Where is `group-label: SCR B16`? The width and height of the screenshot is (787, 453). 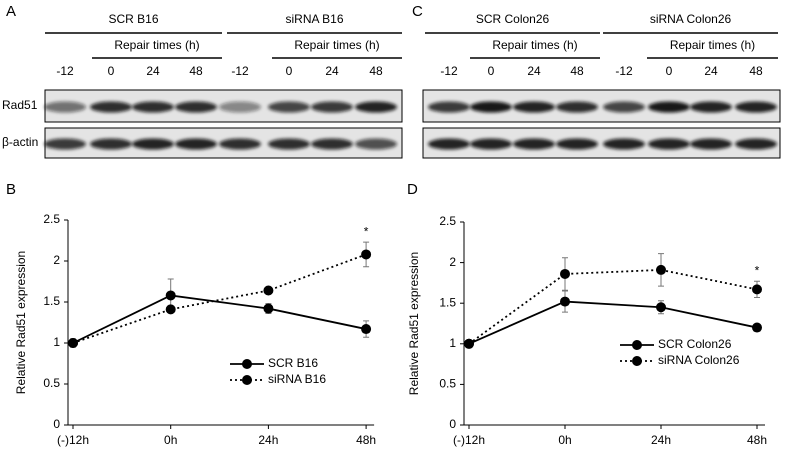
group-label: SCR B16 is located at coordinates (133, 19).